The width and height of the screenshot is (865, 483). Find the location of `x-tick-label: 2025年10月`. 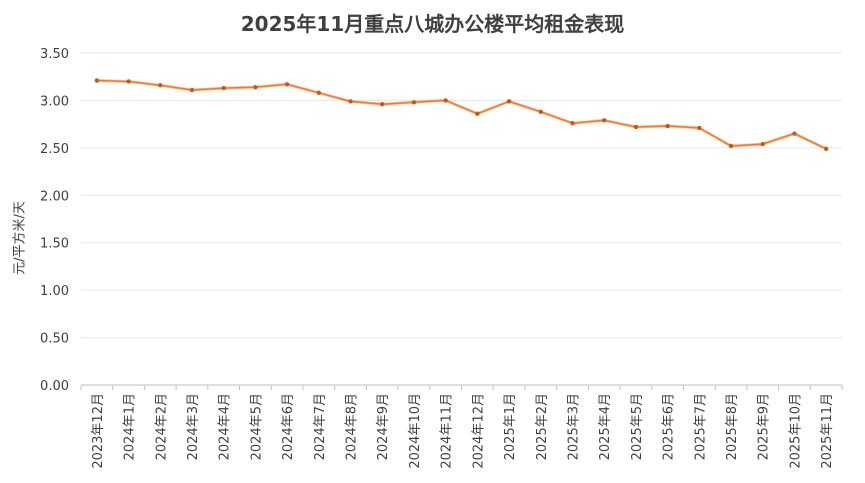

x-tick-label: 2025年10月 is located at coordinates (795, 431).